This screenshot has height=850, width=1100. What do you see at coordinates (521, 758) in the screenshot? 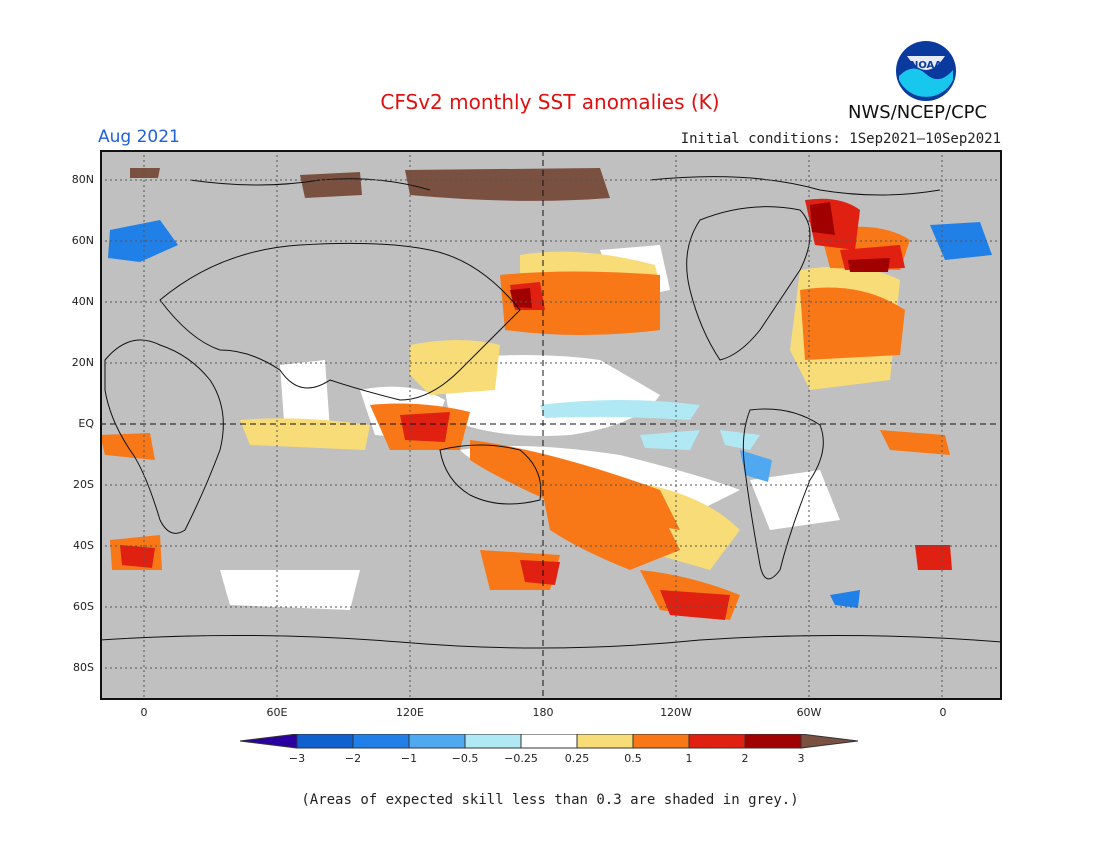
I see `colorbar-label: −0.25` at bounding box center [521, 758].